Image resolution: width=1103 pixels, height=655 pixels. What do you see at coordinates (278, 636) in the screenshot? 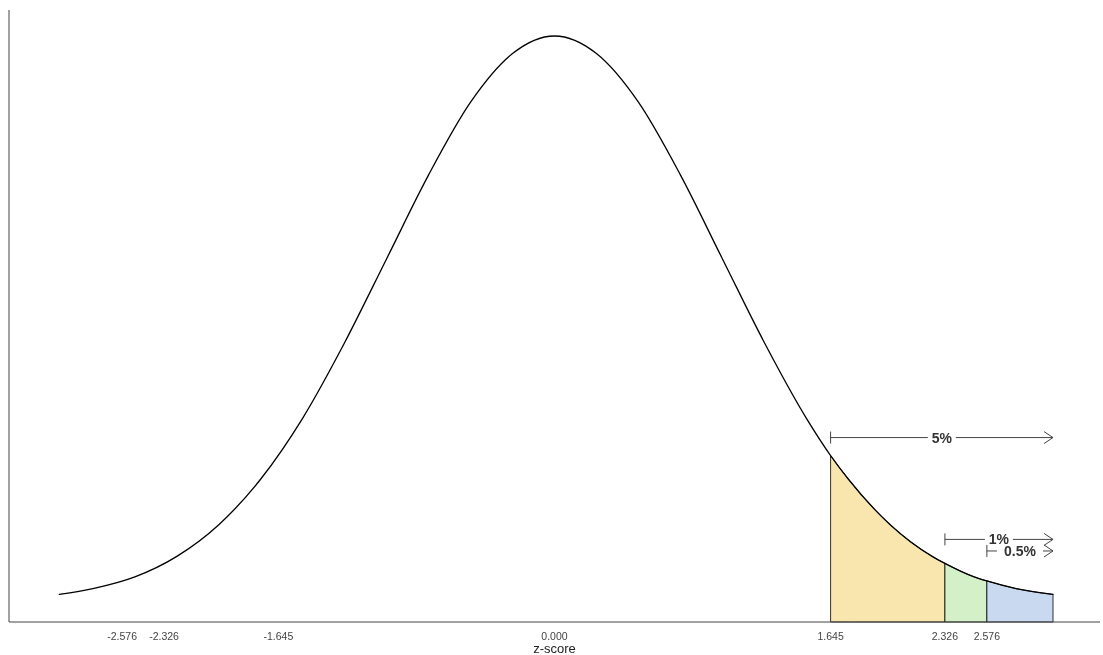
I see `x-tick-label: -1.645` at bounding box center [278, 636].